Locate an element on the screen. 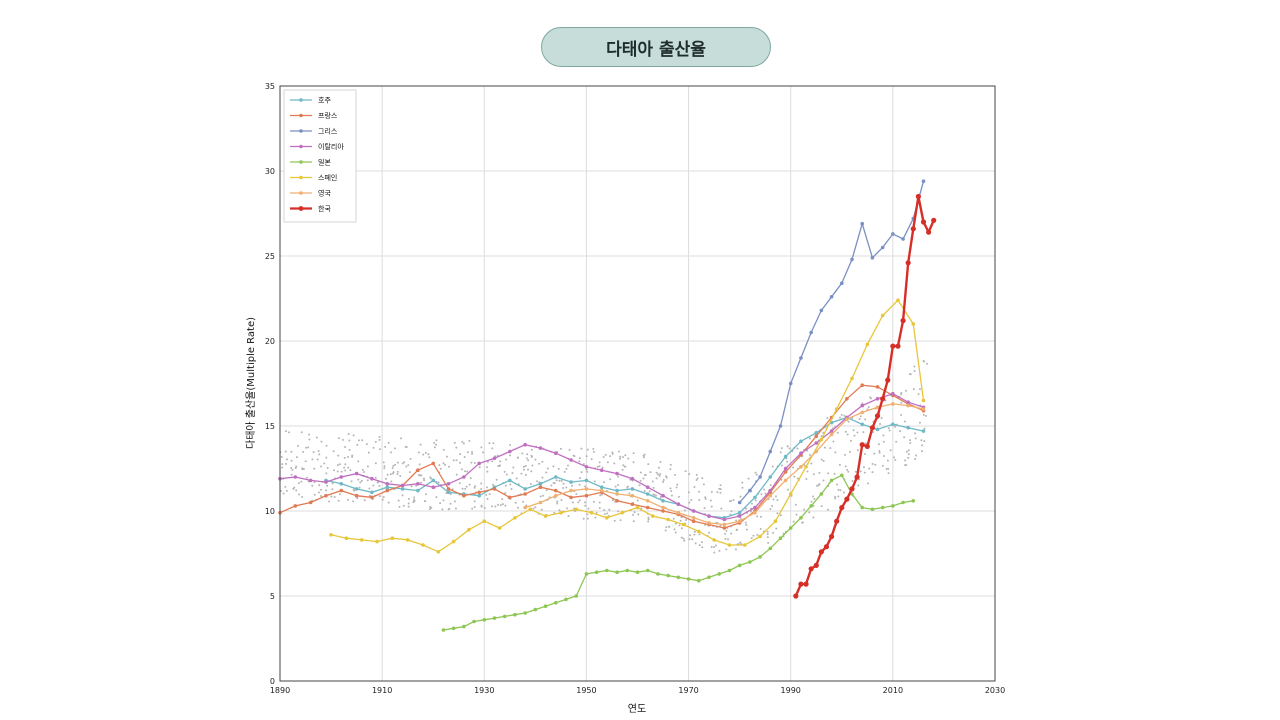  legend-swatch-marker is located at coordinates (301, 100).